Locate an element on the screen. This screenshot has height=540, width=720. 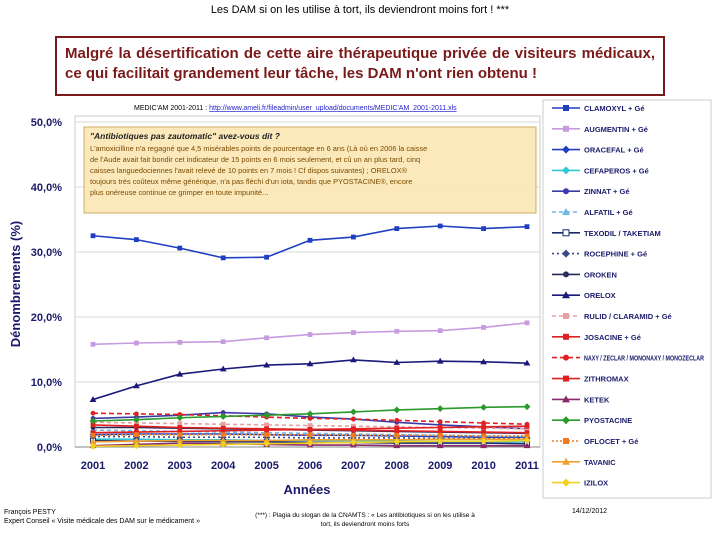
y-tick-label: 0,0% is located at coordinates (49, 448).